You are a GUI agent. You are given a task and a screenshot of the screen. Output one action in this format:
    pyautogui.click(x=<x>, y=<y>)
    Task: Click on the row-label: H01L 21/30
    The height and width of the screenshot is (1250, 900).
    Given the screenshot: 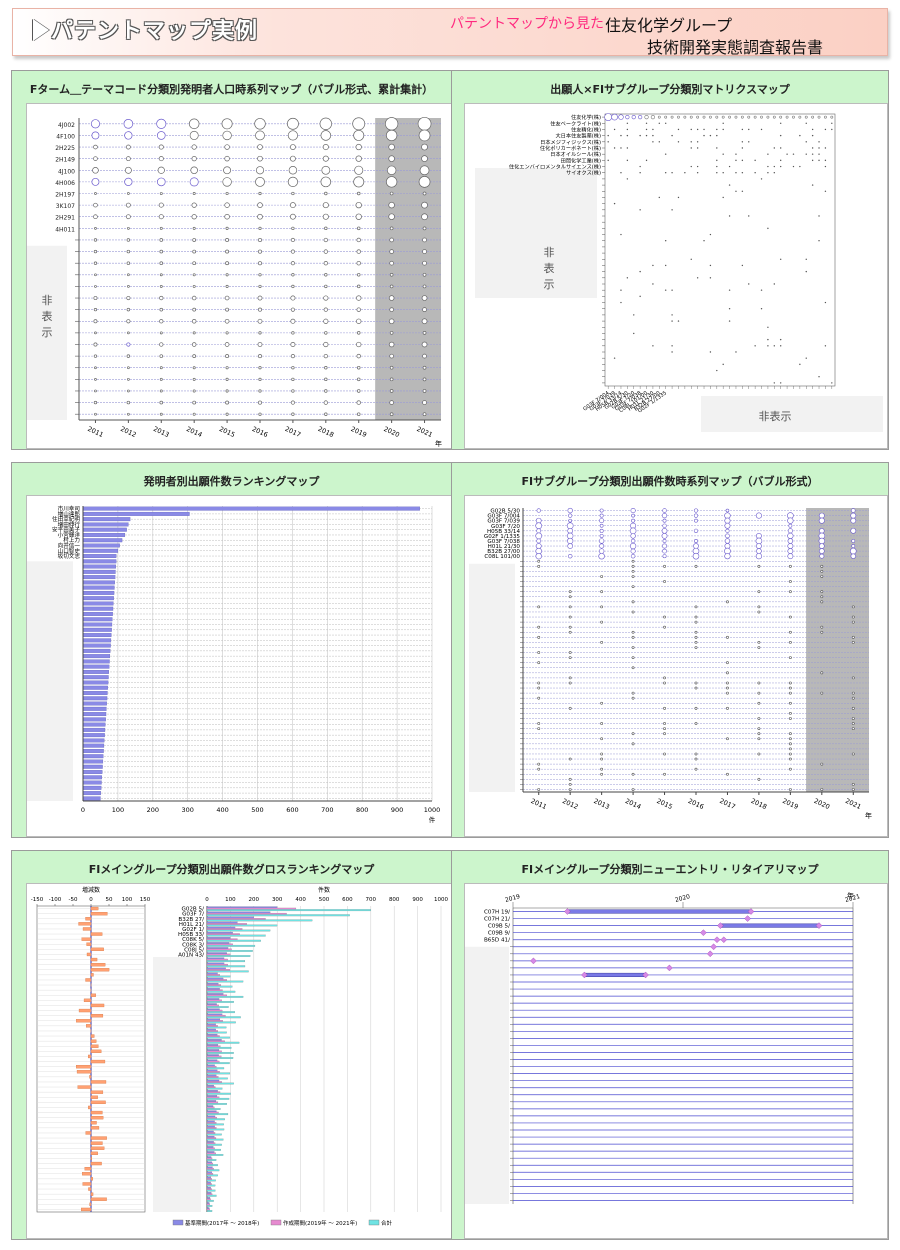 What is the action you would take?
    pyautogui.click(x=504, y=547)
    